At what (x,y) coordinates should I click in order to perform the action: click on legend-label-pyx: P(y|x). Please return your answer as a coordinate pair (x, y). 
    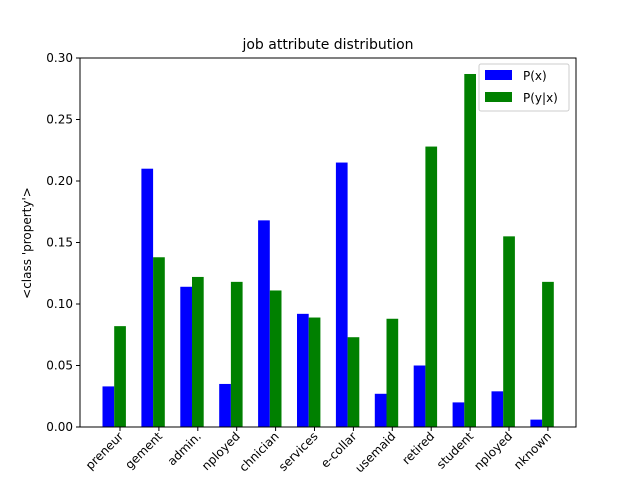
    Looking at the image, I should click on (540, 98).